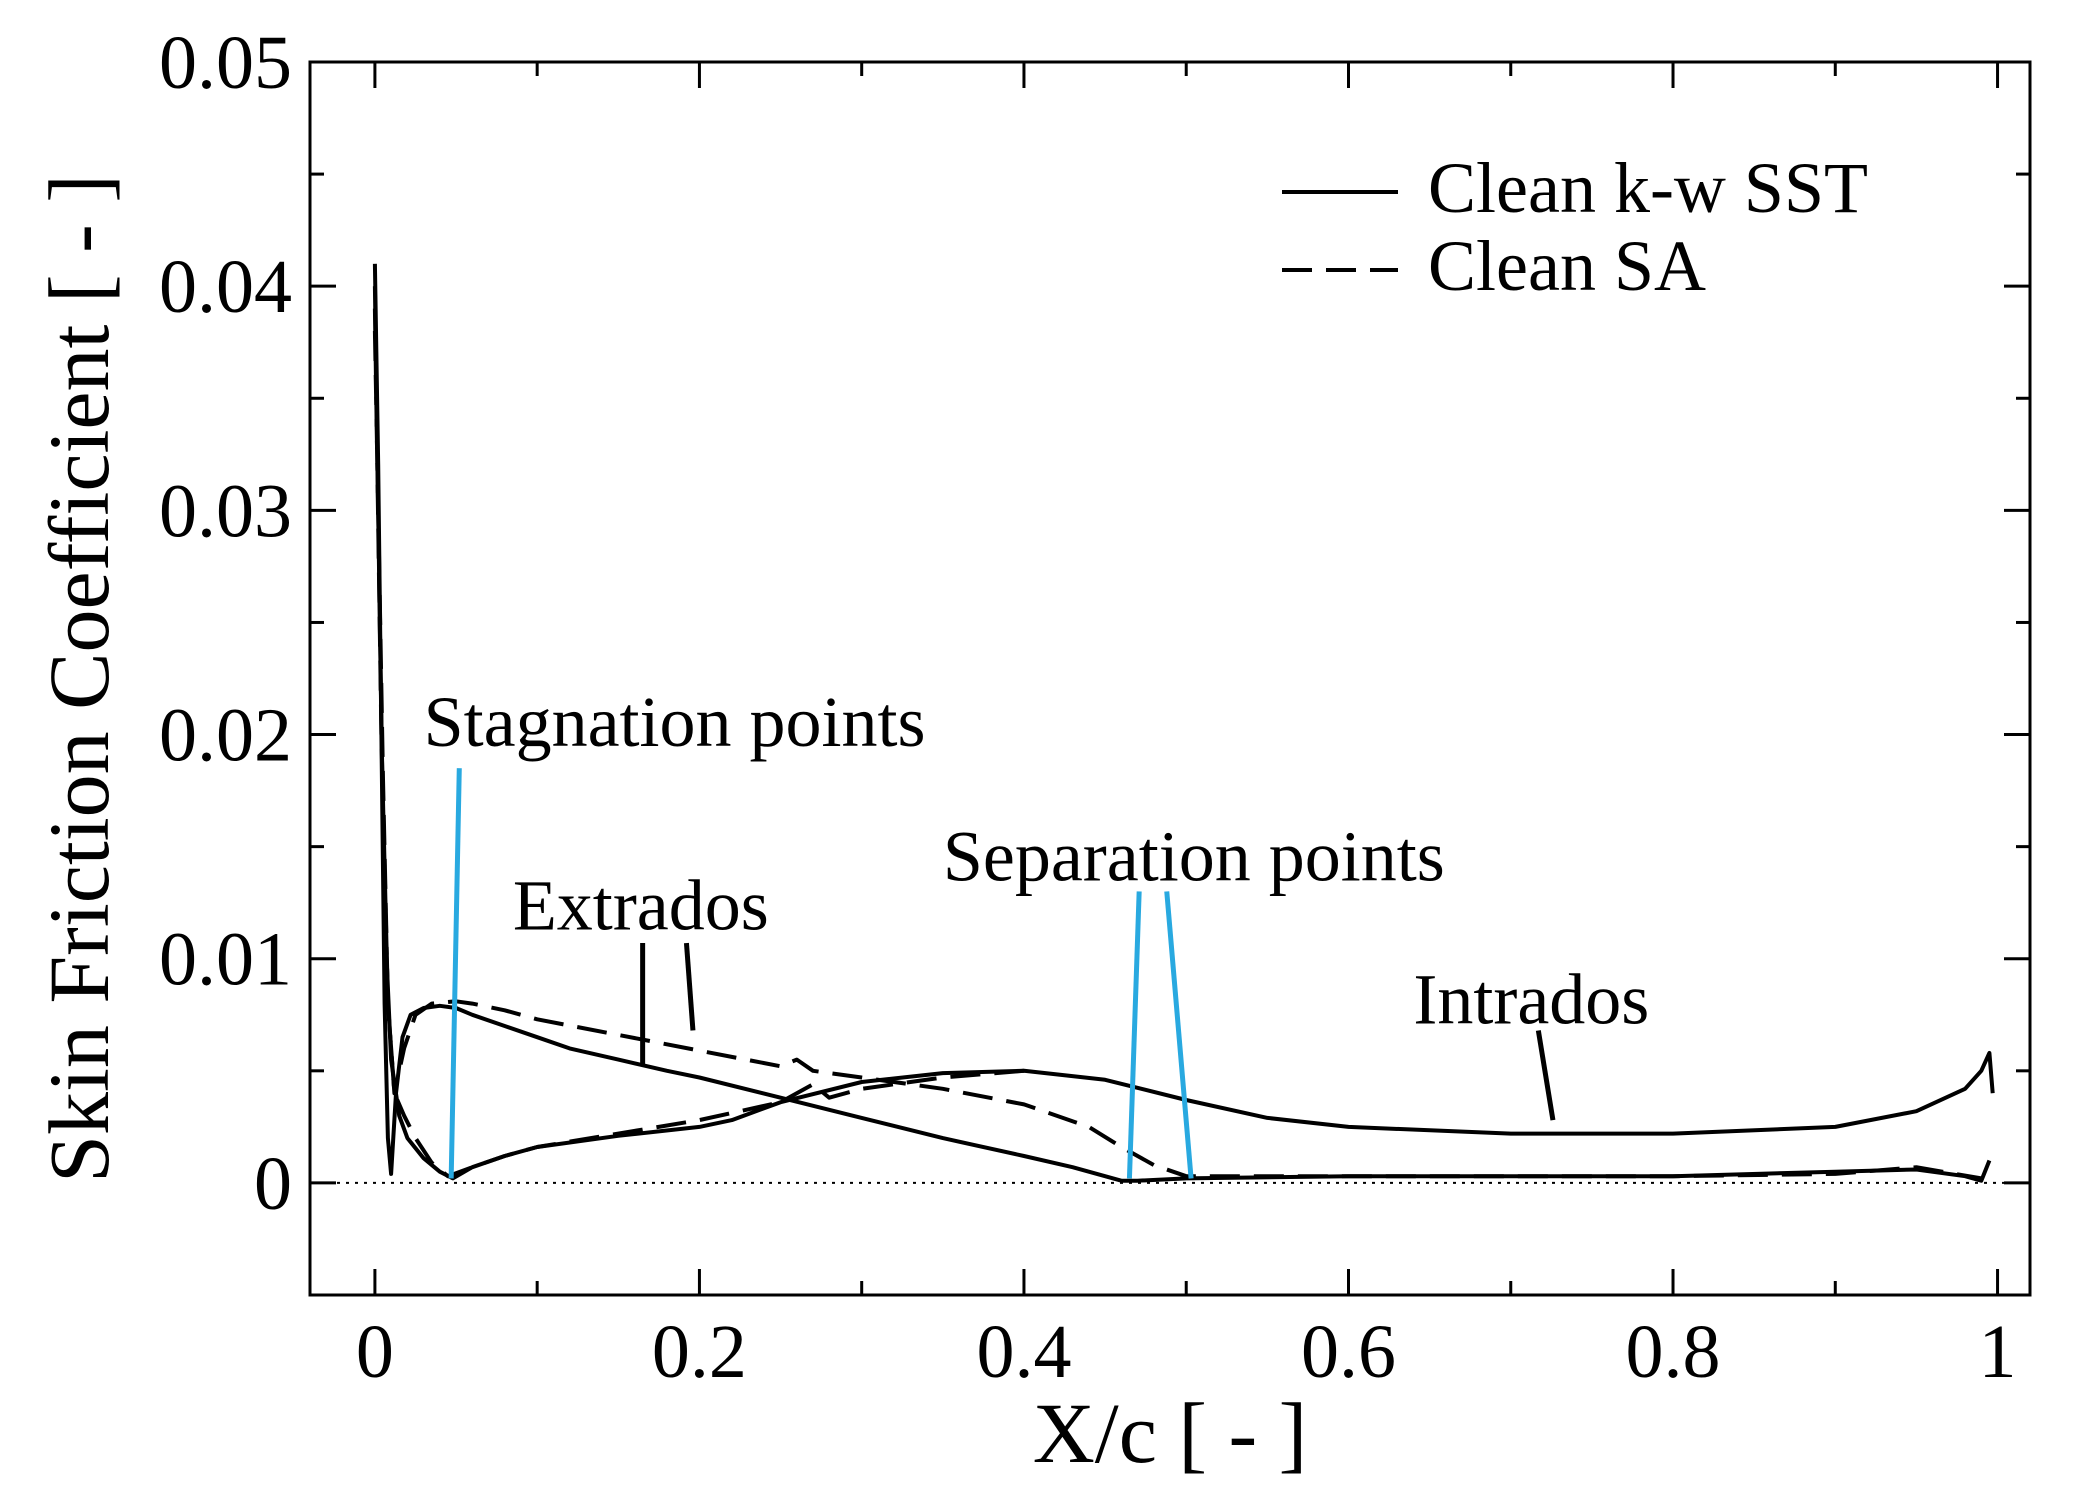  I want to click on x-tick-label: 0.2, so click(699, 1352).